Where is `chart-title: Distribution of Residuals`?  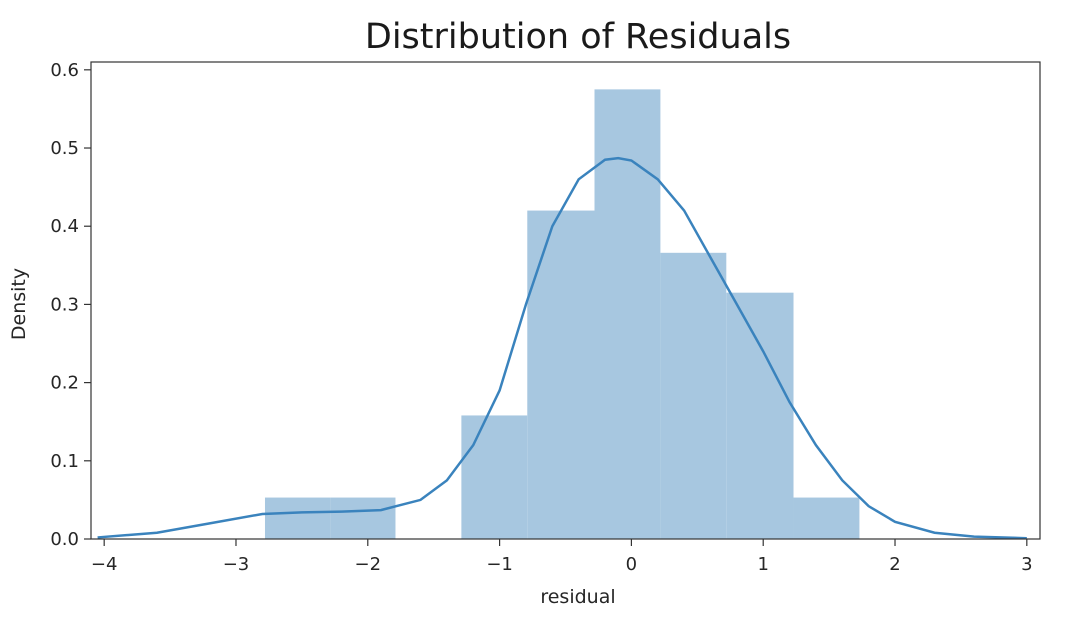
chart-title: Distribution of Residuals is located at coordinates (578, 37).